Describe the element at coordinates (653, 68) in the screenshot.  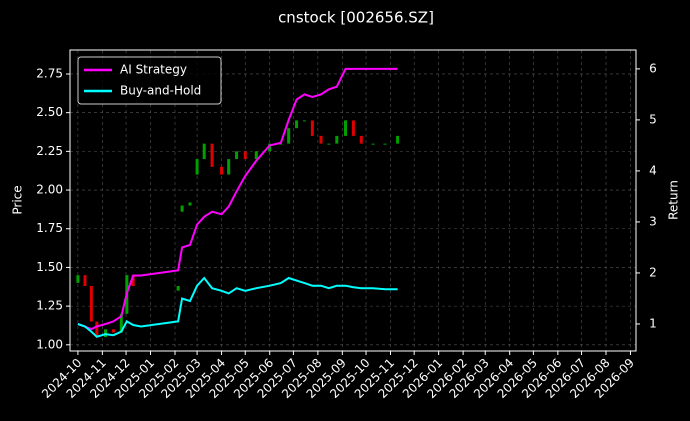
I see `y2-tick-label: 6` at that location.